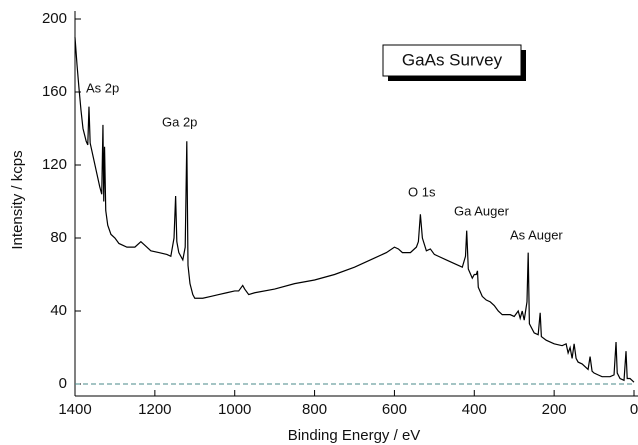 This screenshot has height=445, width=638. What do you see at coordinates (54, 91) in the screenshot?
I see `y-tick-label: 160` at bounding box center [54, 91].